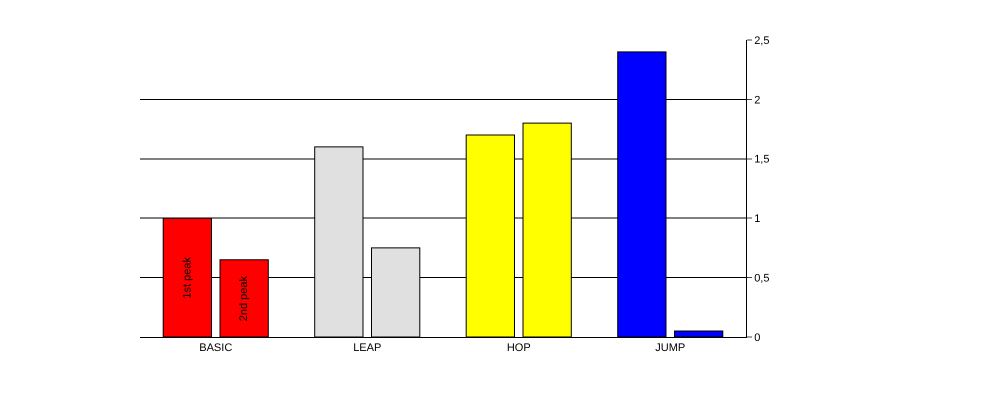 Image resolution: width=986 pixels, height=407 pixels. I want to click on y-tick-label: 2, so click(757, 100).